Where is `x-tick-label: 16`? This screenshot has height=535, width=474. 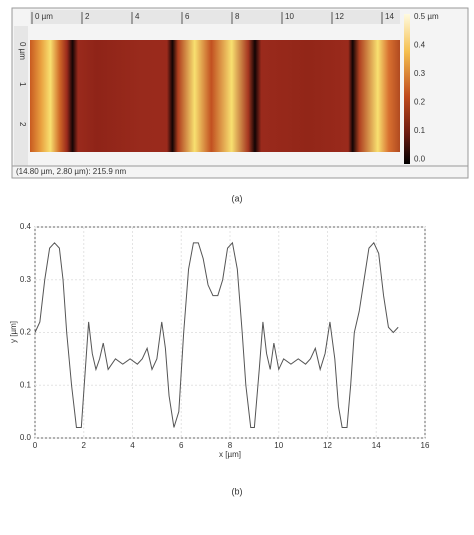 x-tick-label: 16 is located at coordinates (425, 445).